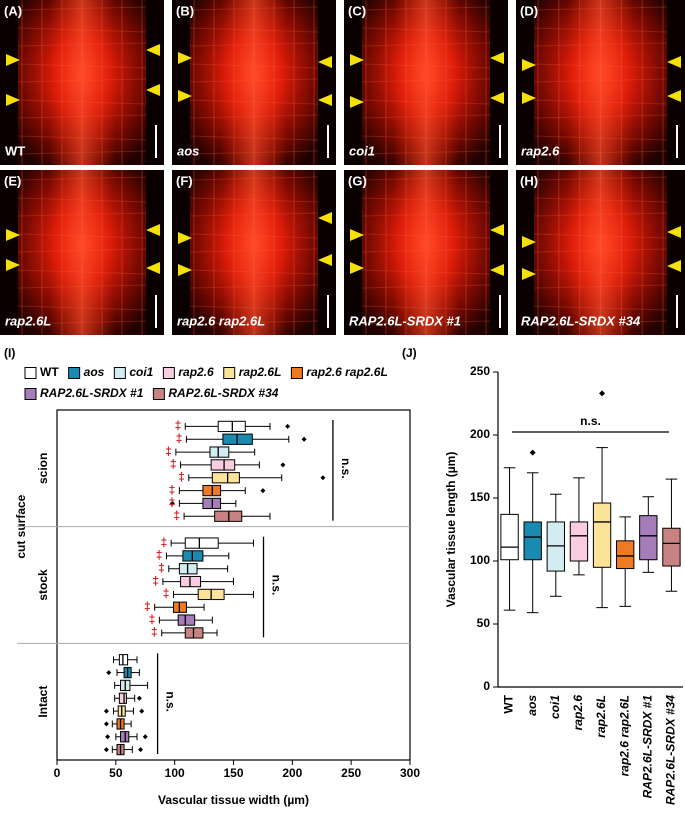 The height and width of the screenshot is (827, 685). What do you see at coordinates (185, 10) in the screenshot?
I see `panel-letter: (B)` at bounding box center [185, 10].